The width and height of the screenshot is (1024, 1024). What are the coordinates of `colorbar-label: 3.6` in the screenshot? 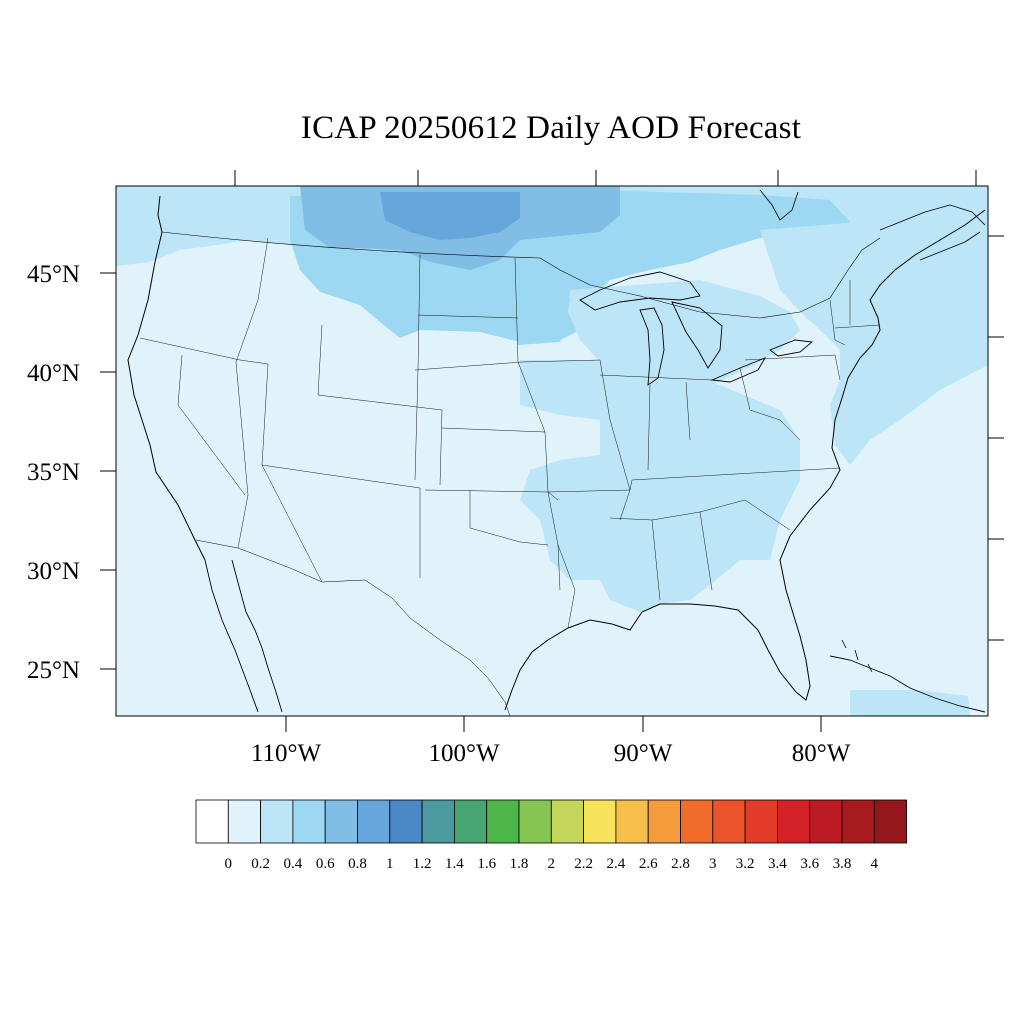 It's located at (809, 864).